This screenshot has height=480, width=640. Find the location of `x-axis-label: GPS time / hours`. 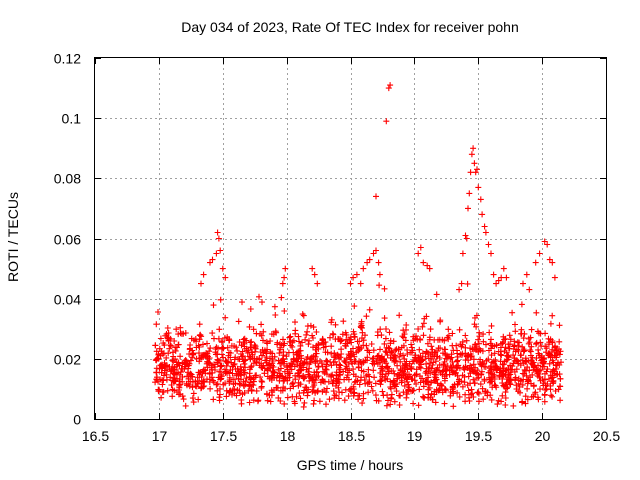

x-axis-label: GPS time / hours is located at coordinates (350, 465).